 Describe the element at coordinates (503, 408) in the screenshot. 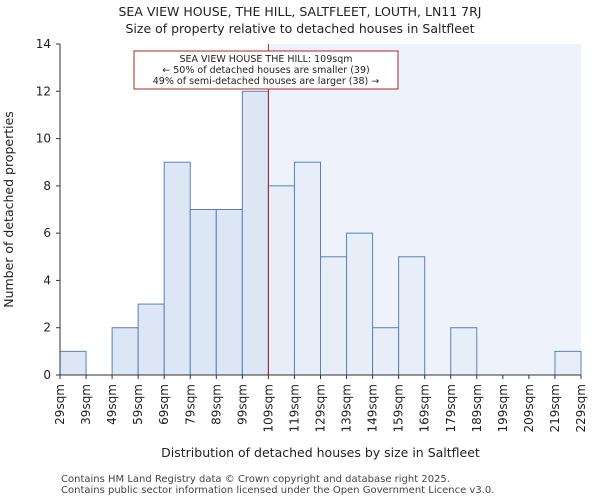

I see `x-tick-label: 199sqm` at that location.